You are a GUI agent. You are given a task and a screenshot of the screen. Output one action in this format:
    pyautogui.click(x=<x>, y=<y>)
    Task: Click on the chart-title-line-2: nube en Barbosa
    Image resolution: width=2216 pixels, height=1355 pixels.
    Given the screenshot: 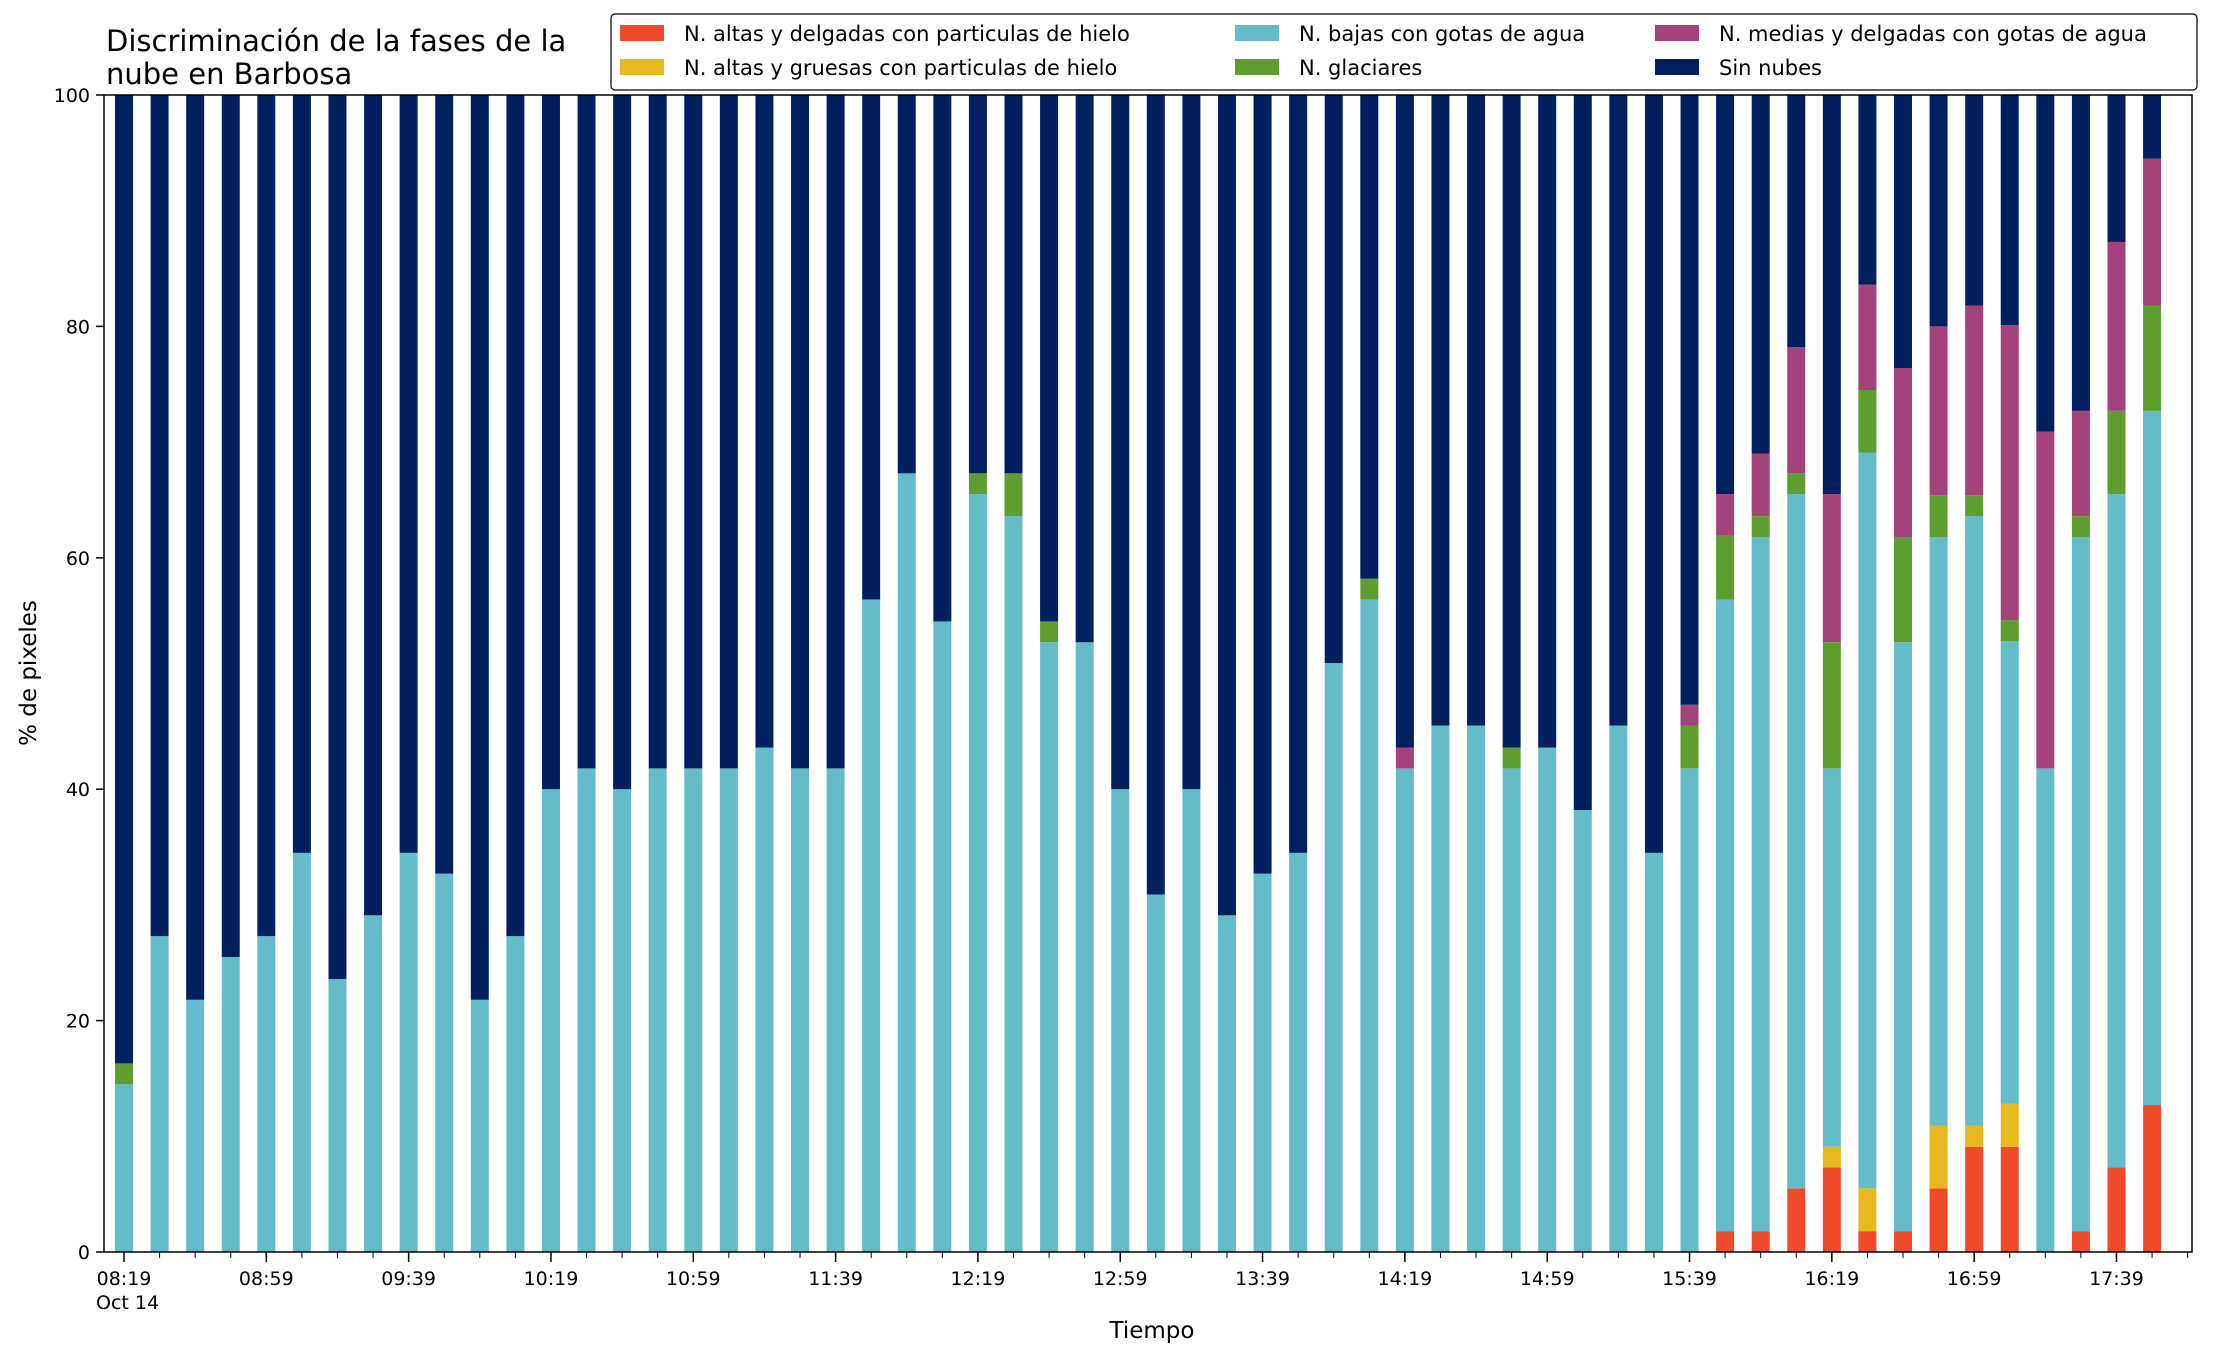 What is the action you would take?
    pyautogui.click(x=229, y=74)
    